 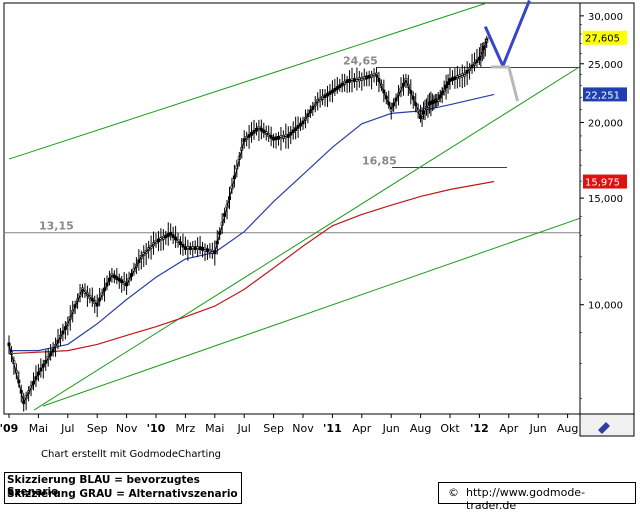 I want to click on price-badge-label: 15,975, so click(x=602, y=183).